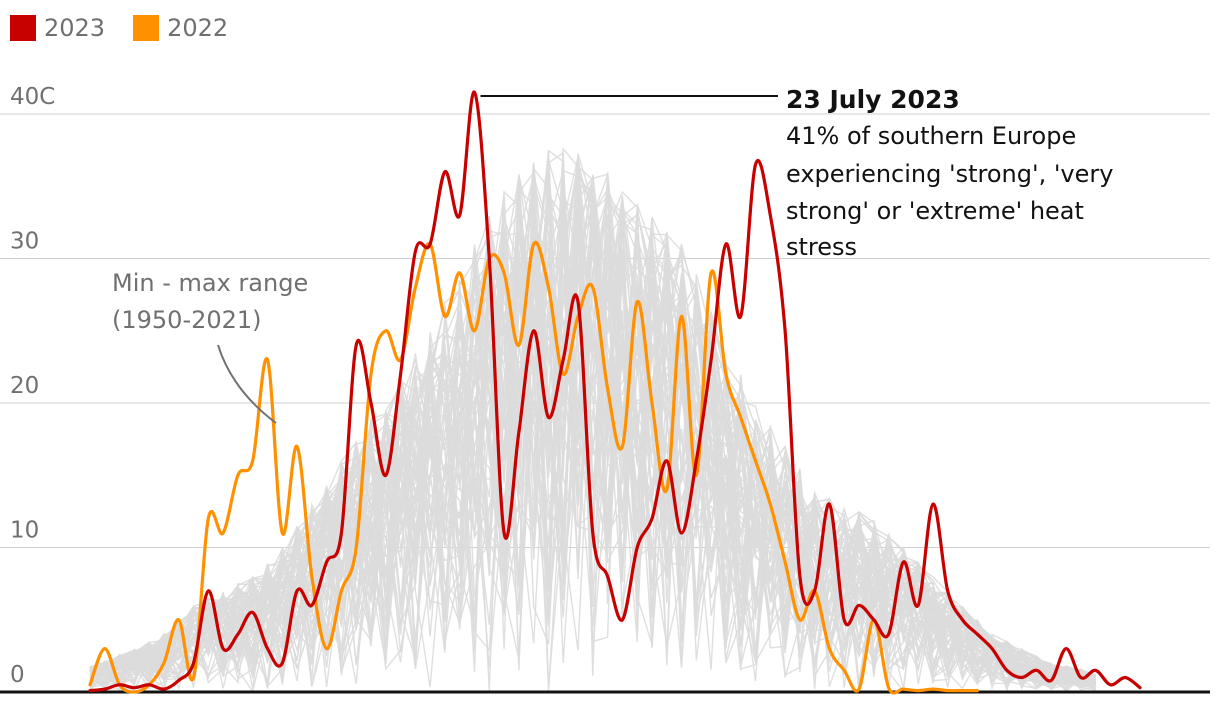  I want to click on y-tick-label: 40C, so click(32, 97).